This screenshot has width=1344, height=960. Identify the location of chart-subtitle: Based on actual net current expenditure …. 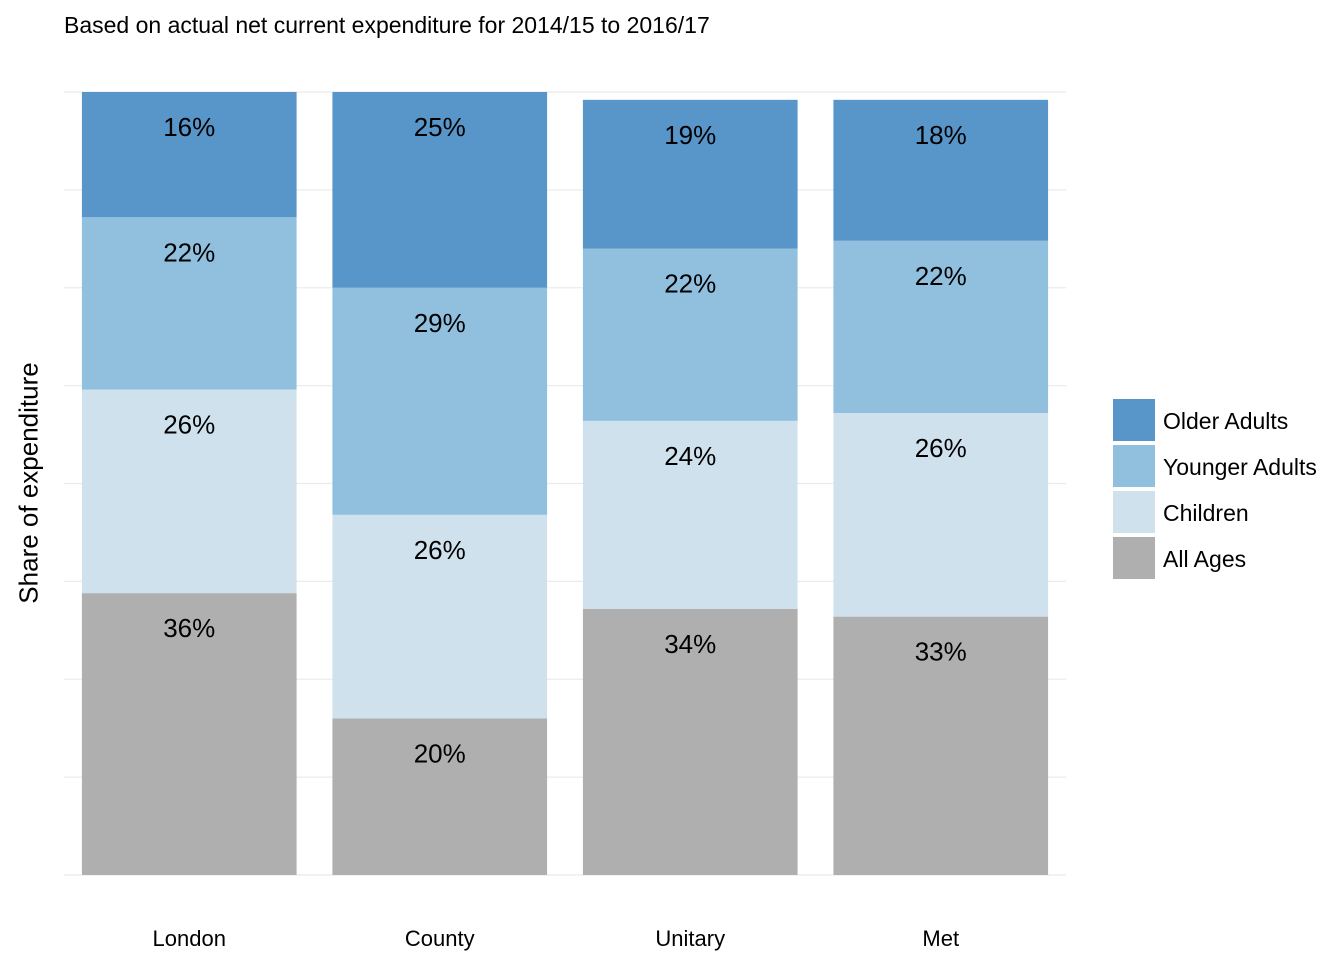
(387, 25).